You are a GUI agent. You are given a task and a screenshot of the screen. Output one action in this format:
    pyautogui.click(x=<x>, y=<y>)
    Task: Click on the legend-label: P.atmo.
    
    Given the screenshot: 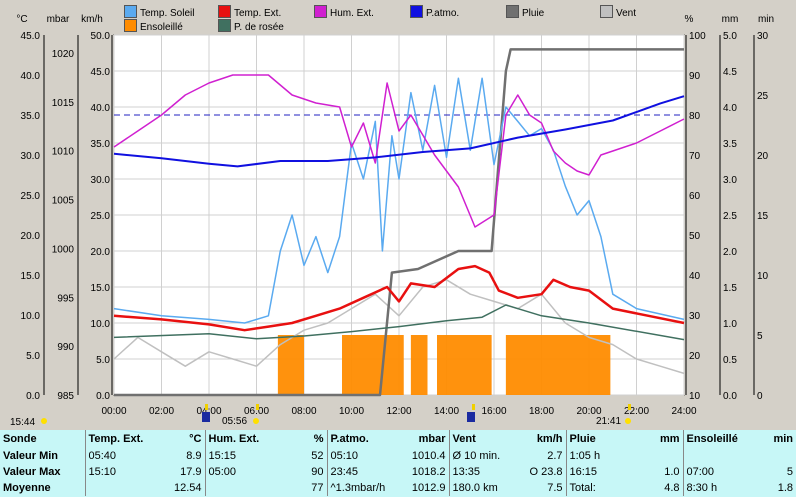 What is the action you would take?
    pyautogui.click(x=443, y=13)
    